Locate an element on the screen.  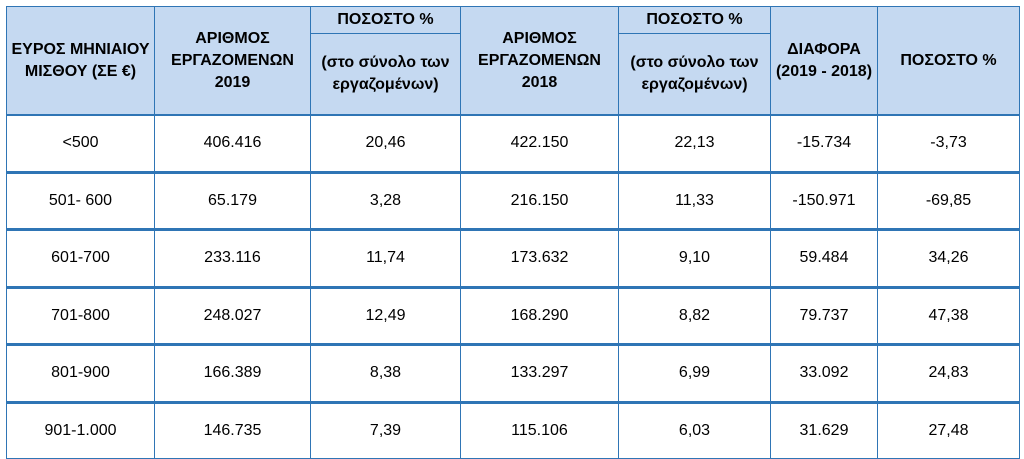
cell-employees-2019: 233.116 is located at coordinates (232, 258).